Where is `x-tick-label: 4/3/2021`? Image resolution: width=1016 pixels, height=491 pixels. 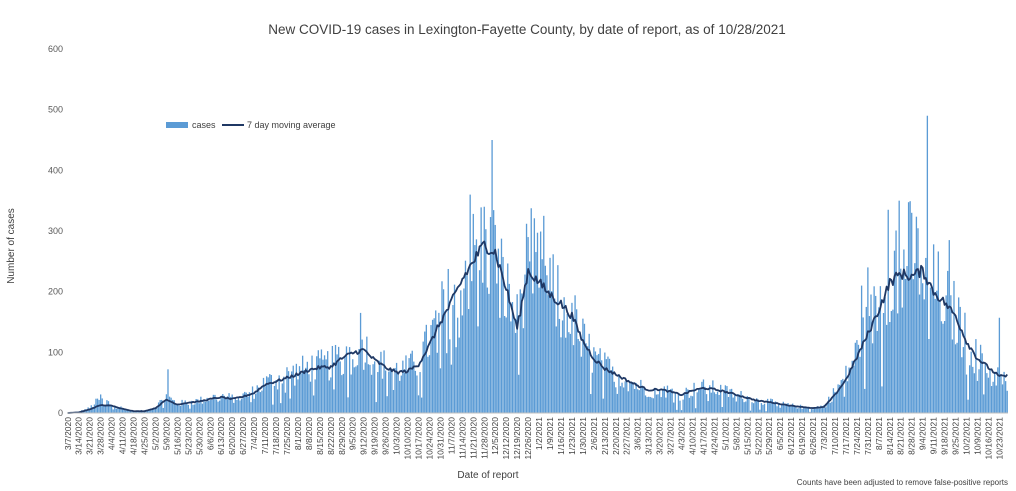 x-tick-label: 4/3/2021 is located at coordinates (682, 433).